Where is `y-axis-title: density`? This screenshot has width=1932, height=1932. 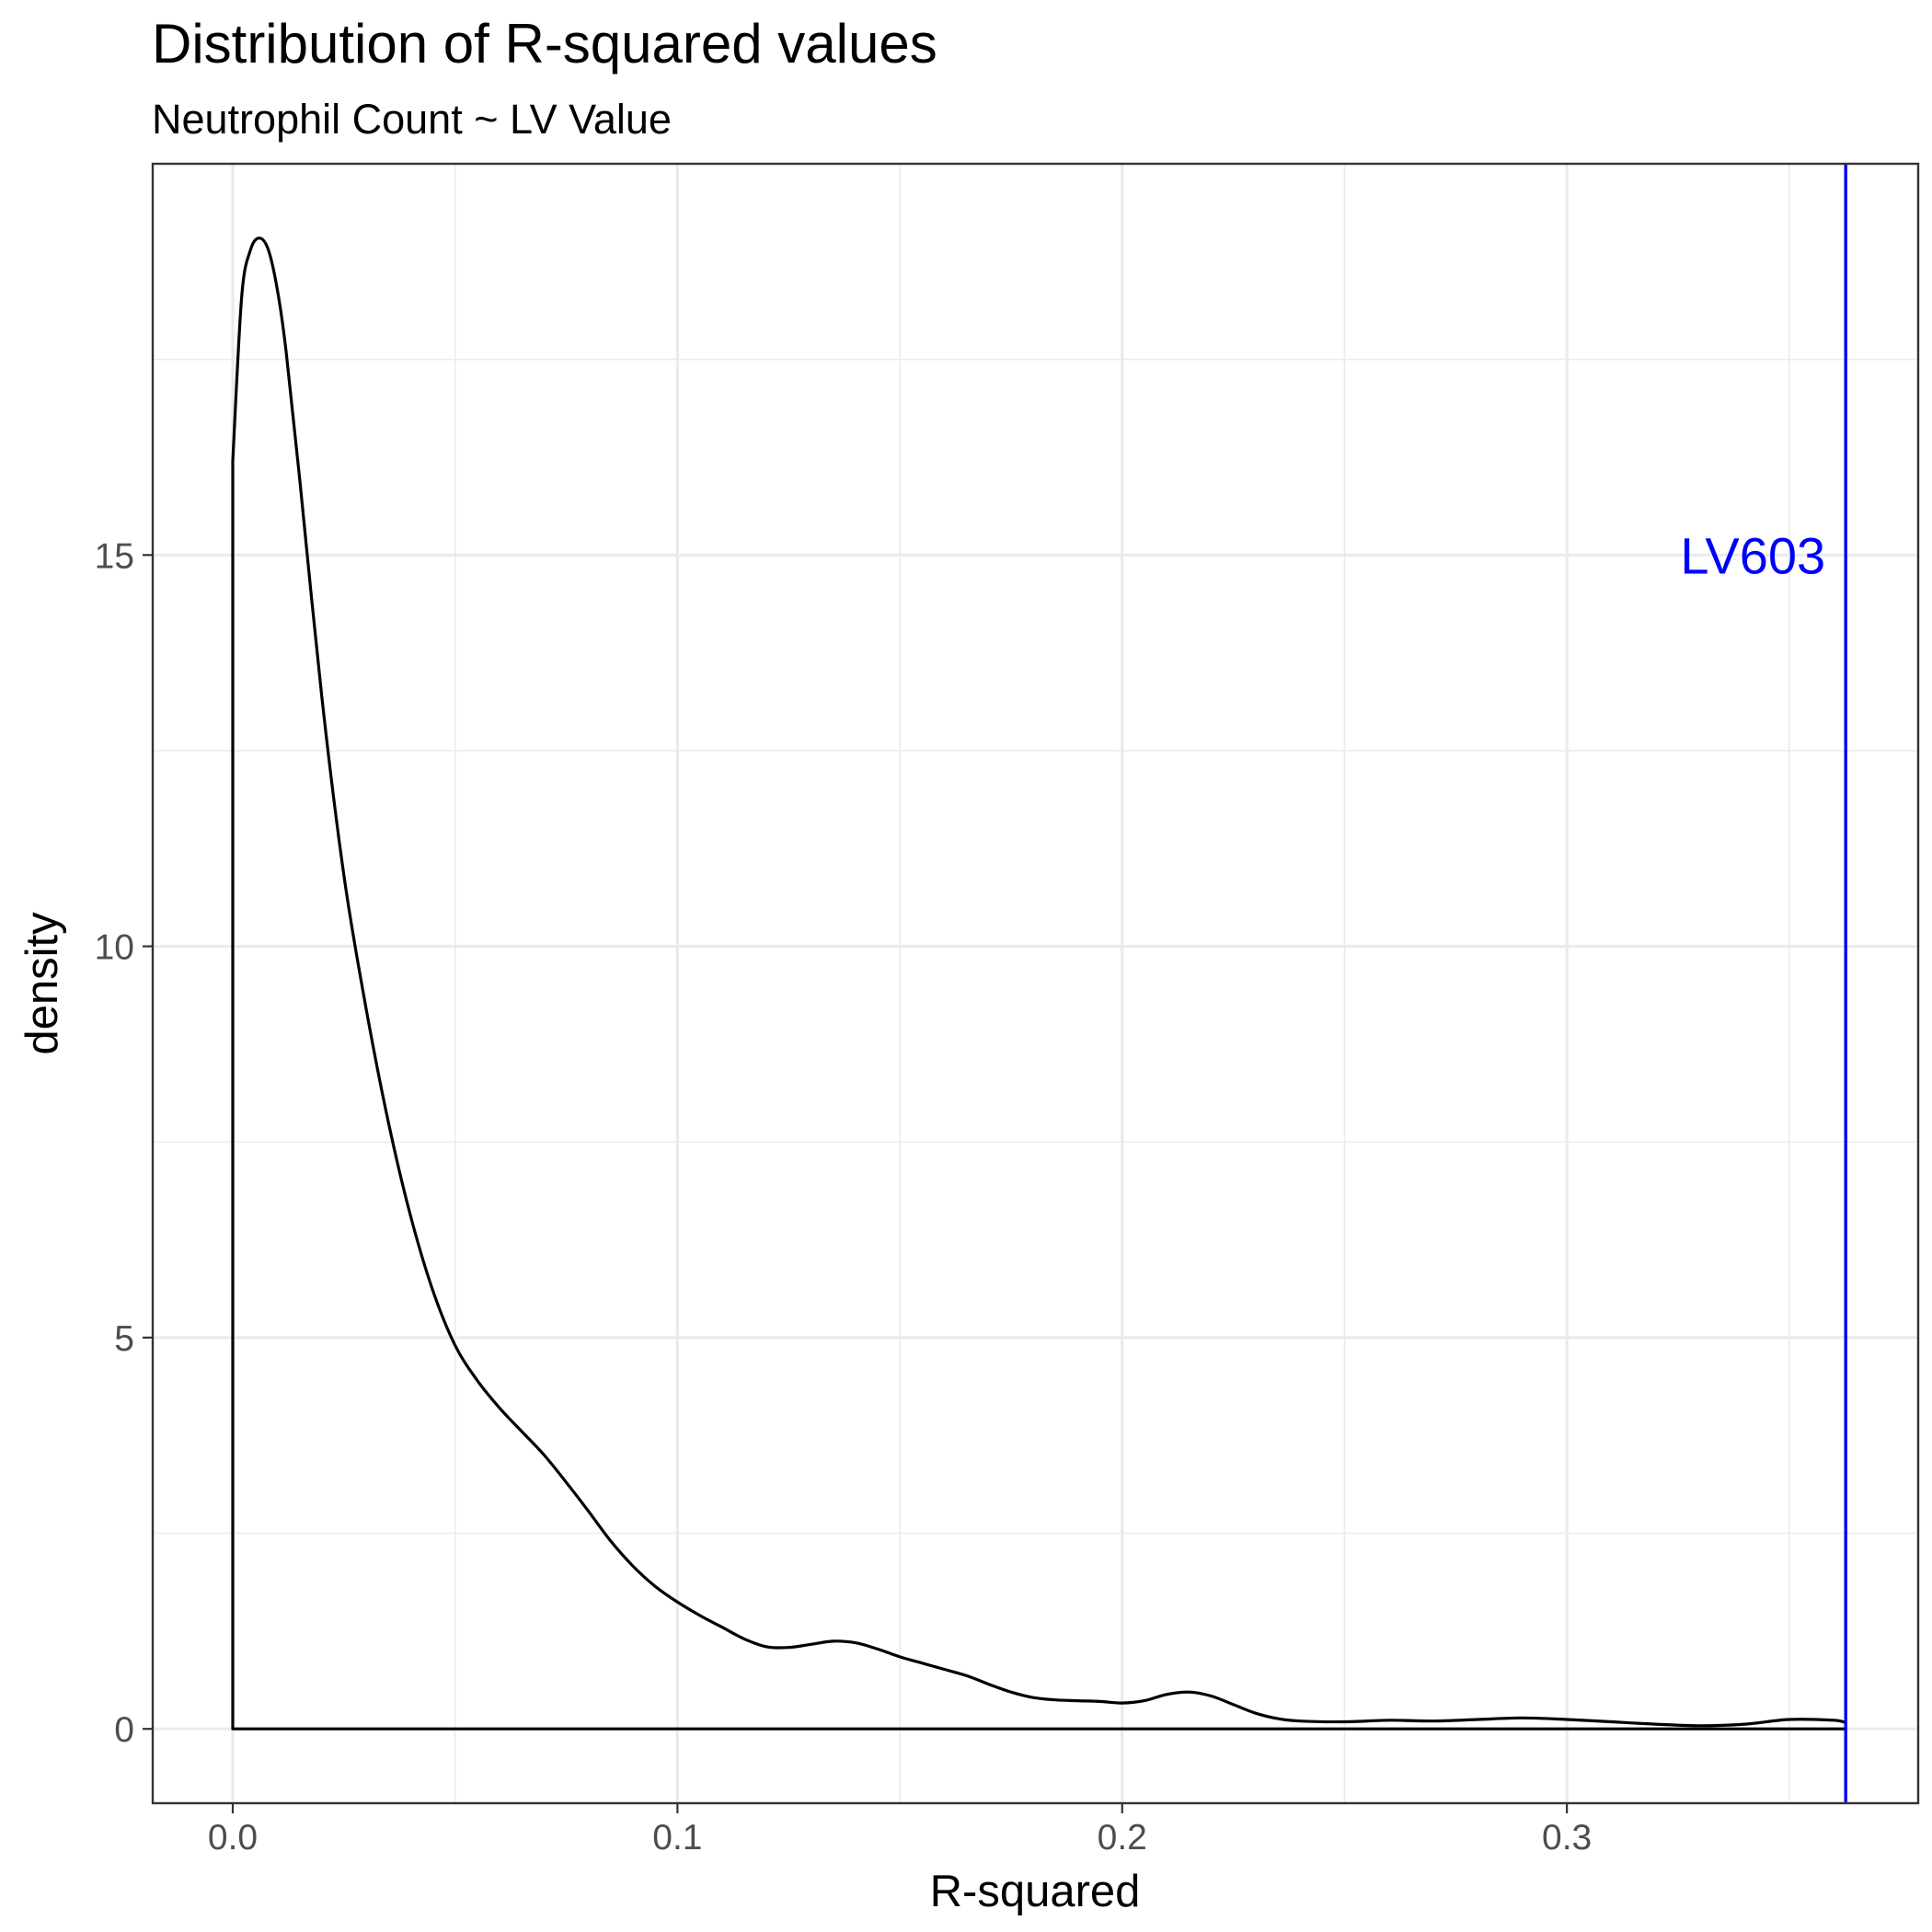
y-axis-title: density is located at coordinates (42, 983).